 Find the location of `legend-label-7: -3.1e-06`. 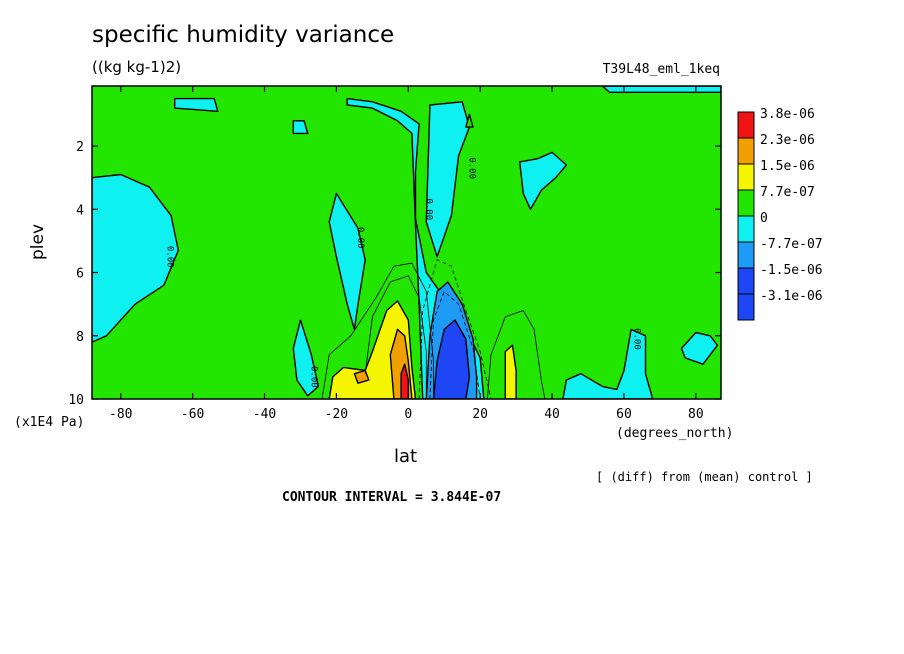

legend-label-7: -3.1e-06 is located at coordinates (791, 296).